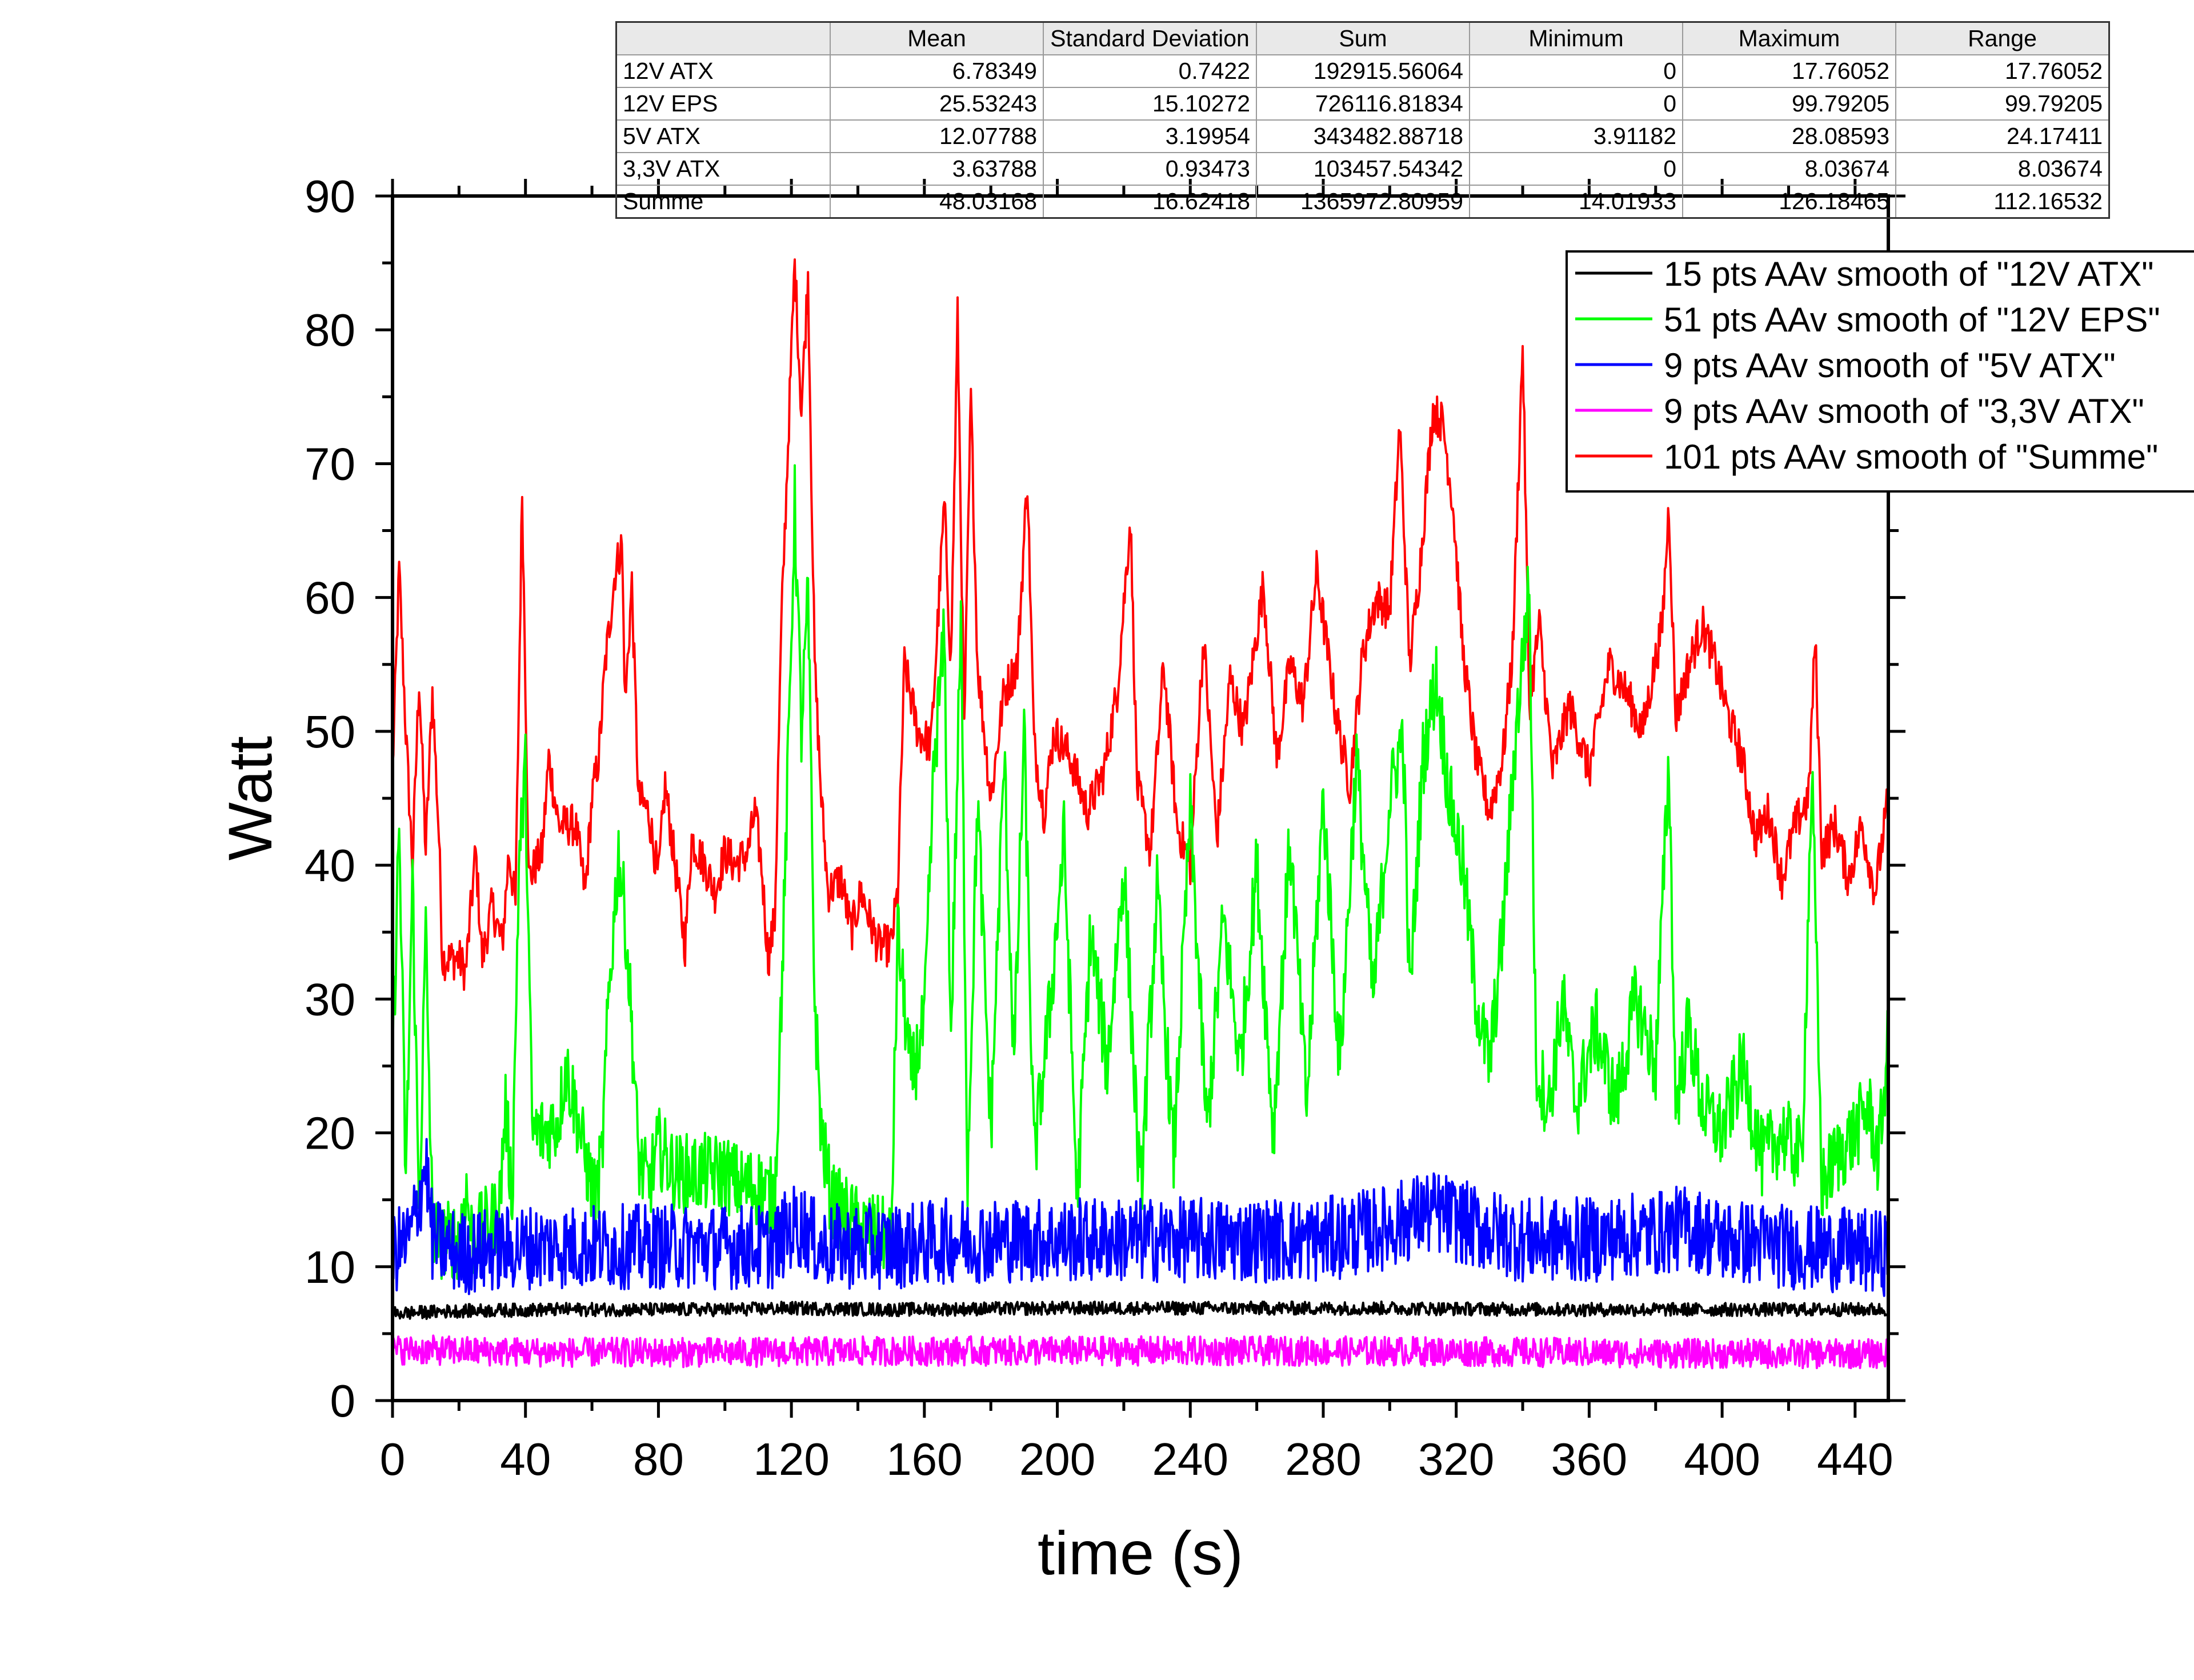 Image resolution: width=2194 pixels, height=1680 pixels. Describe the element at coordinates (1789, 136) in the screenshot. I see `table-cell: 28.08593` at that location.